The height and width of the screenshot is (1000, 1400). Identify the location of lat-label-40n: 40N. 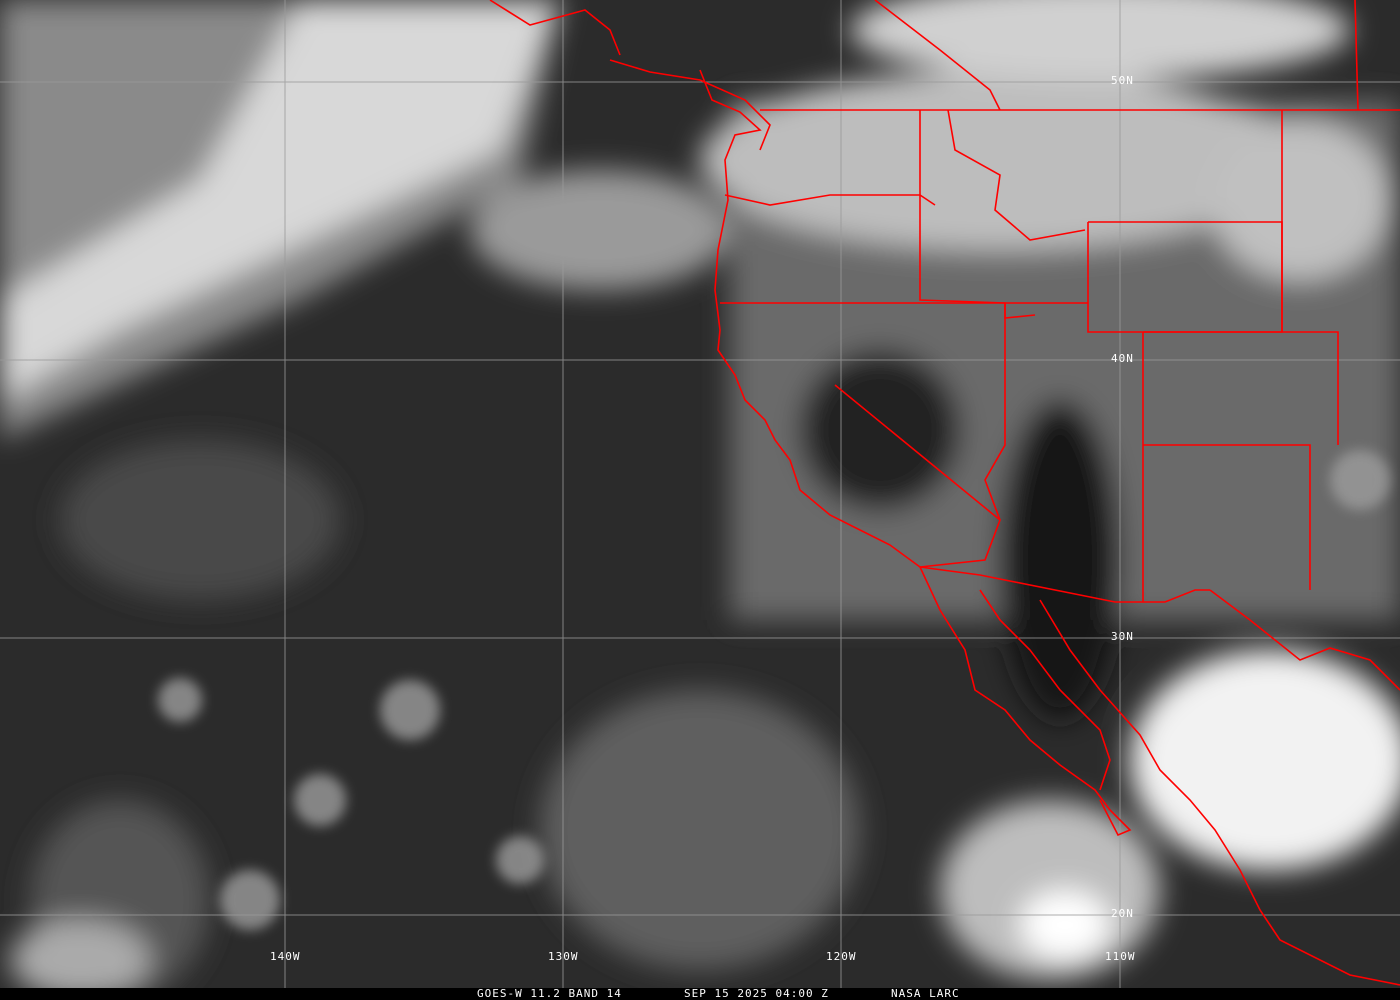
(1122, 358).